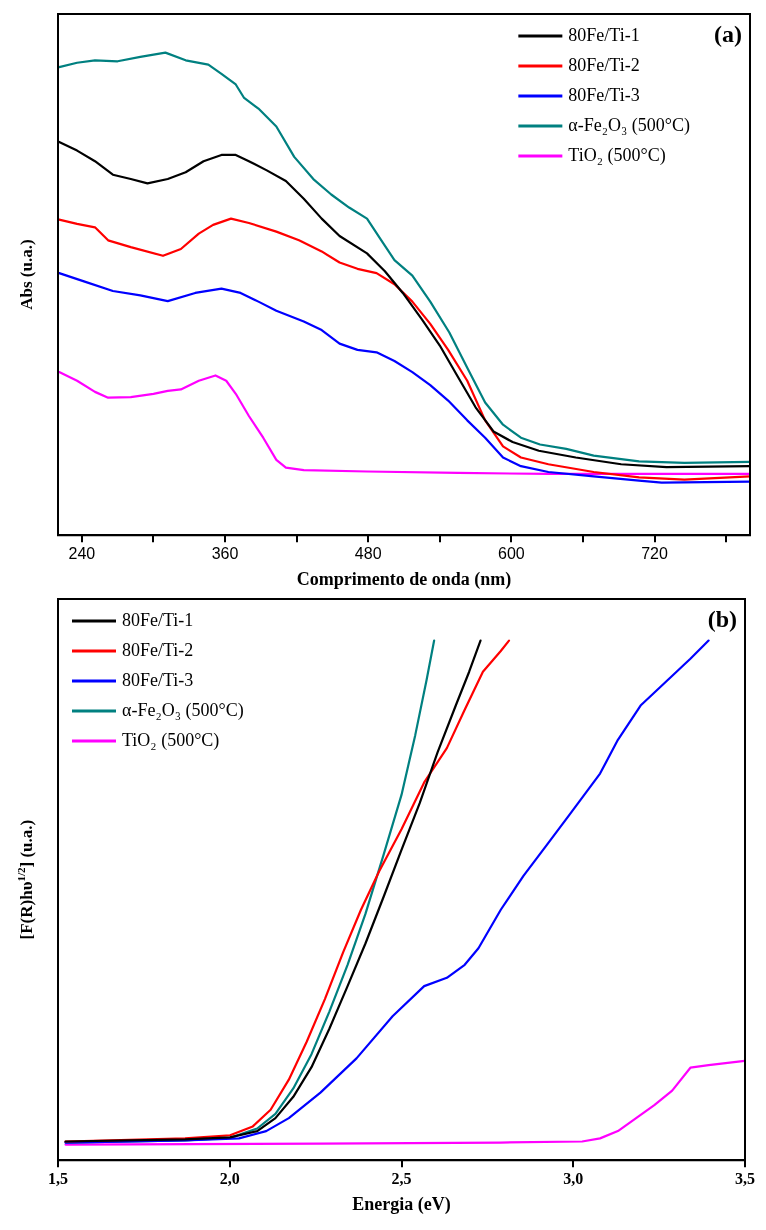  I want to click on x-tick-label: 360, so click(225, 554).